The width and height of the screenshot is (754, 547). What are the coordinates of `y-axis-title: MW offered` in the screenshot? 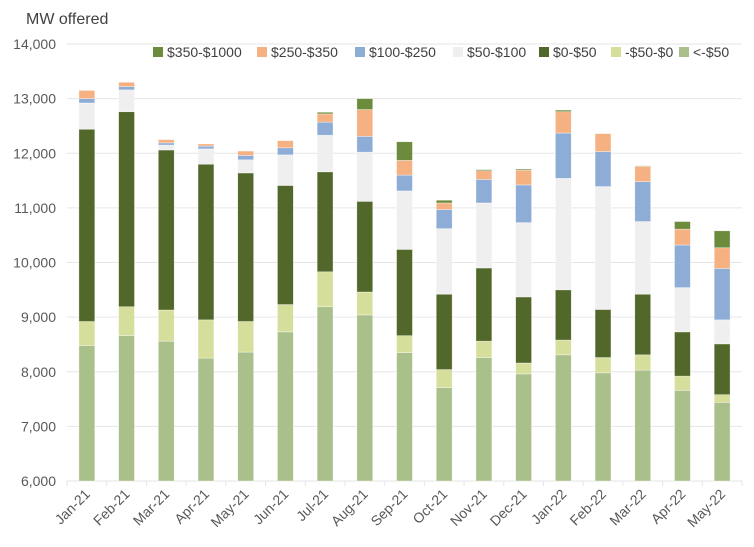 It's located at (67, 19).